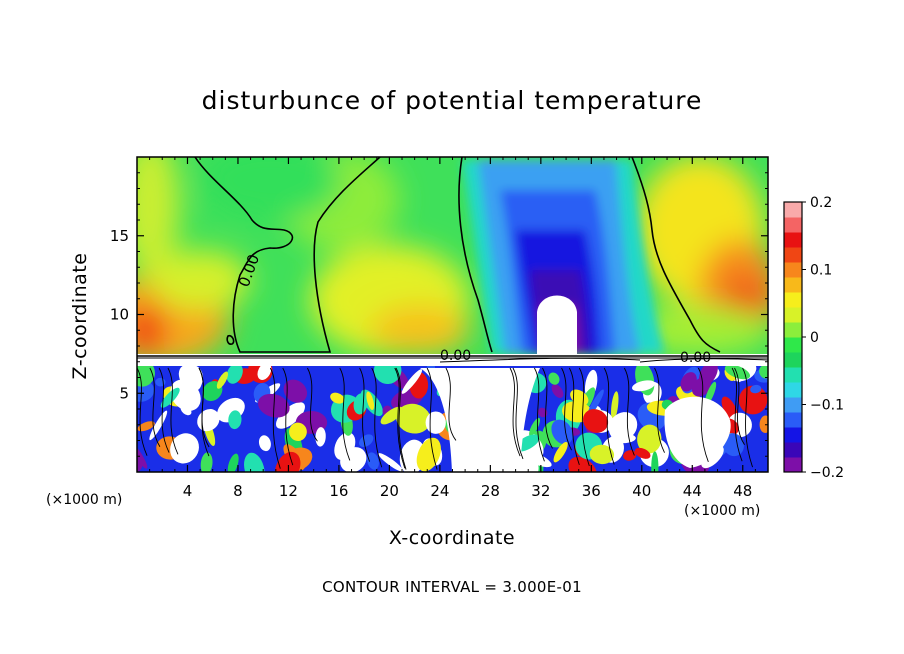  Describe the element at coordinates (455, 356) in the screenshot. I see `contour-label-2: 0.00` at that location.